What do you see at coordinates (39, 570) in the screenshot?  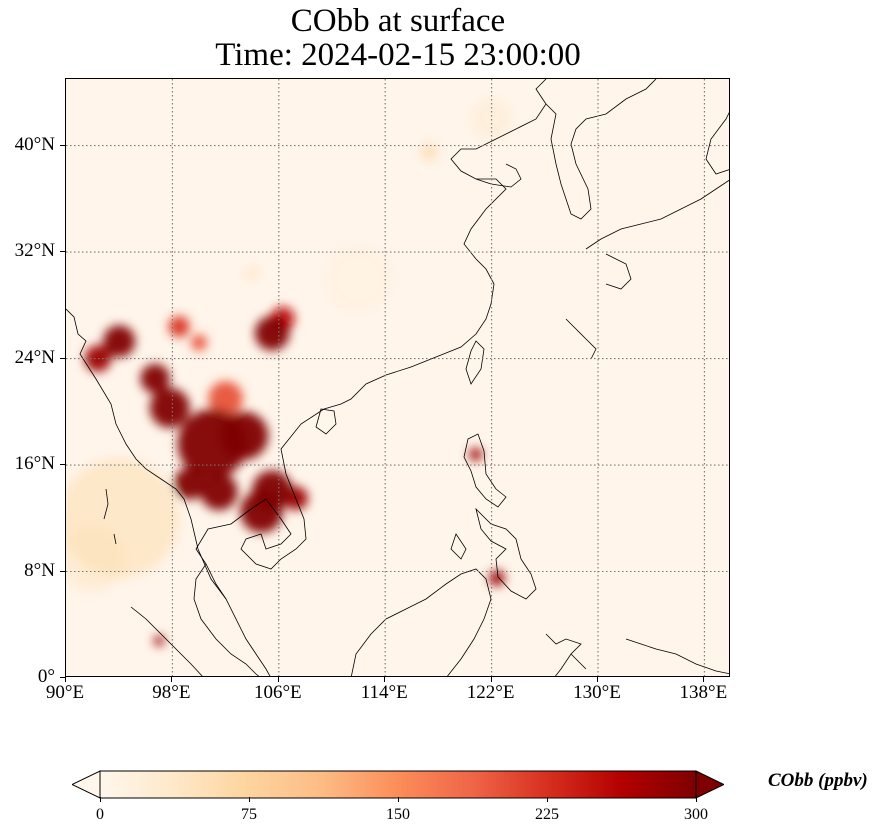 I see `lat-tick-label: 8°N` at bounding box center [39, 570].